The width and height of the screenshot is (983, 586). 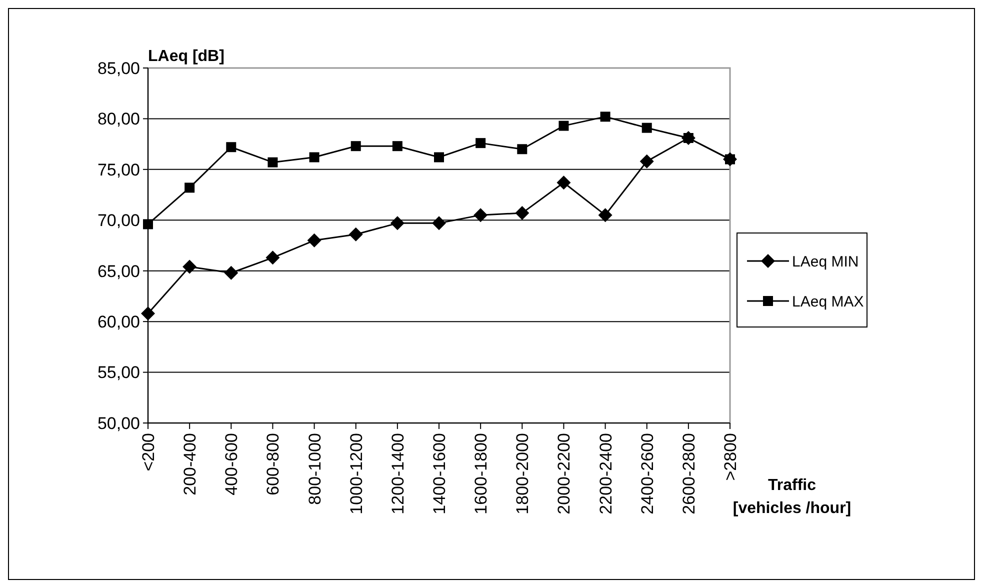 I want to click on y-axis-title: LAeq [dB], so click(x=186, y=56).